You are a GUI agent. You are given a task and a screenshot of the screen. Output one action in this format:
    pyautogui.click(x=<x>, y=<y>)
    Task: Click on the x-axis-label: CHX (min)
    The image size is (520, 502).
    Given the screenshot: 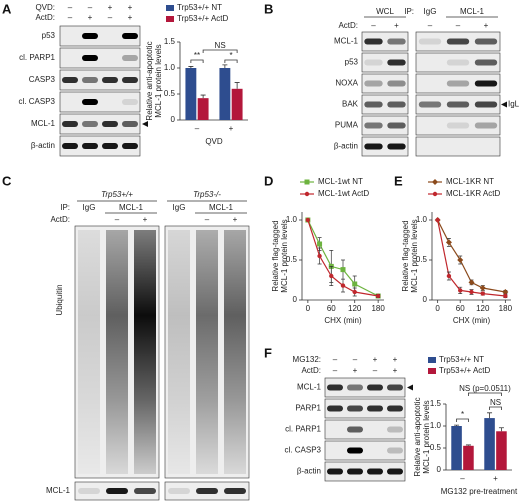 What is the action you would take?
    pyautogui.click(x=343, y=320)
    